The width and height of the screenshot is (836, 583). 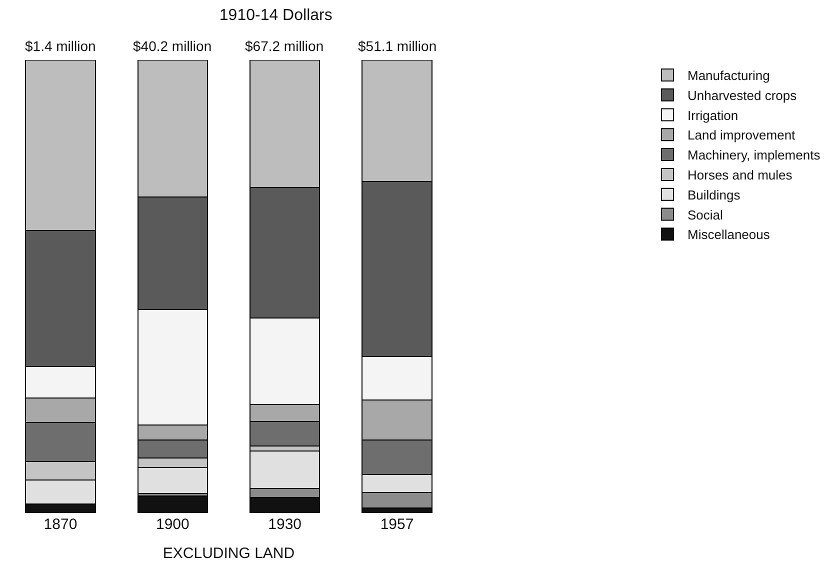 I want to click on chart-title: 1910-14 Dollars, so click(x=275, y=15).